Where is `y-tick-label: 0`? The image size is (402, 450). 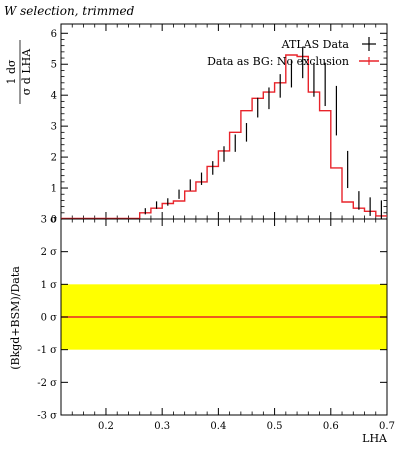
y-tick-label: 0 is located at coordinates (54, 220).